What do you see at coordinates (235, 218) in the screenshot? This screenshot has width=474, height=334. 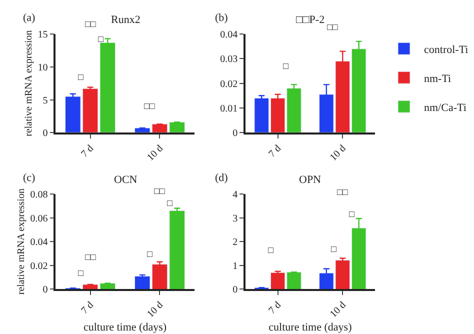 I see `y-tick-label: 3` at bounding box center [235, 218].